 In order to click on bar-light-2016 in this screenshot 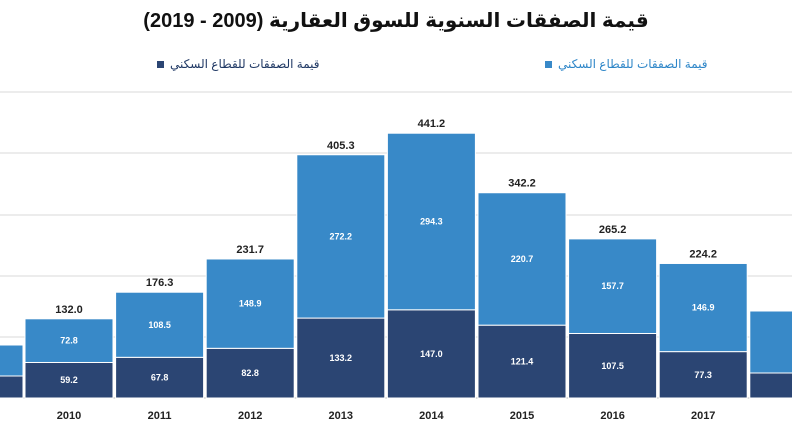, I will do `click(613, 286)`.